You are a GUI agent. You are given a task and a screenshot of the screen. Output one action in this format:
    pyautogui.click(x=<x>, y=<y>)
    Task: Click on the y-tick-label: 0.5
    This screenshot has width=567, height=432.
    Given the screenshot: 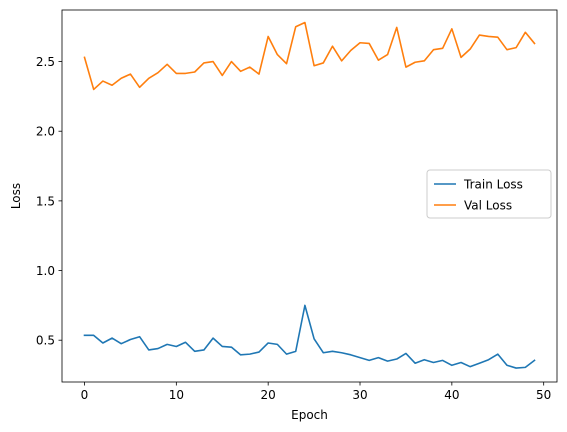 What is the action you would take?
    pyautogui.click(x=45, y=341)
    